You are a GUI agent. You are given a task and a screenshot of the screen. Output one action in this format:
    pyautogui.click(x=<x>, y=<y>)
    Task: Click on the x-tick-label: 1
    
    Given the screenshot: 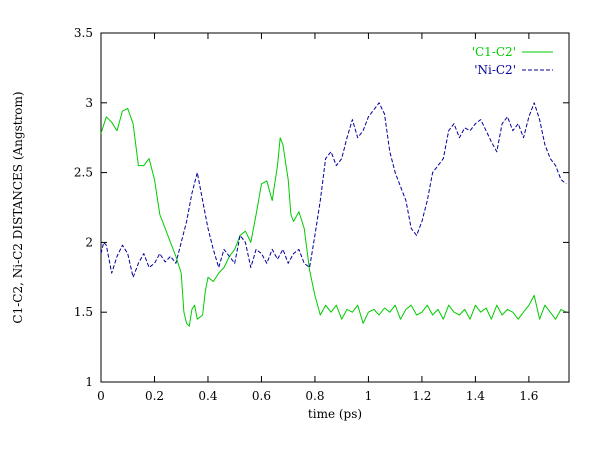 What is the action you would take?
    pyautogui.click(x=369, y=396)
    